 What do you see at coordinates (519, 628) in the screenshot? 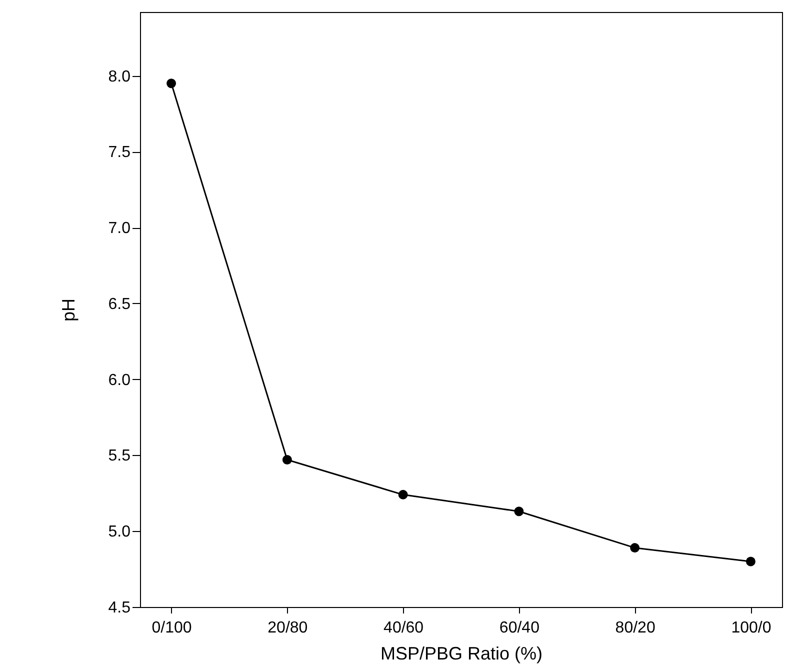
I see `x-tick-label: 60/40` at bounding box center [519, 628].